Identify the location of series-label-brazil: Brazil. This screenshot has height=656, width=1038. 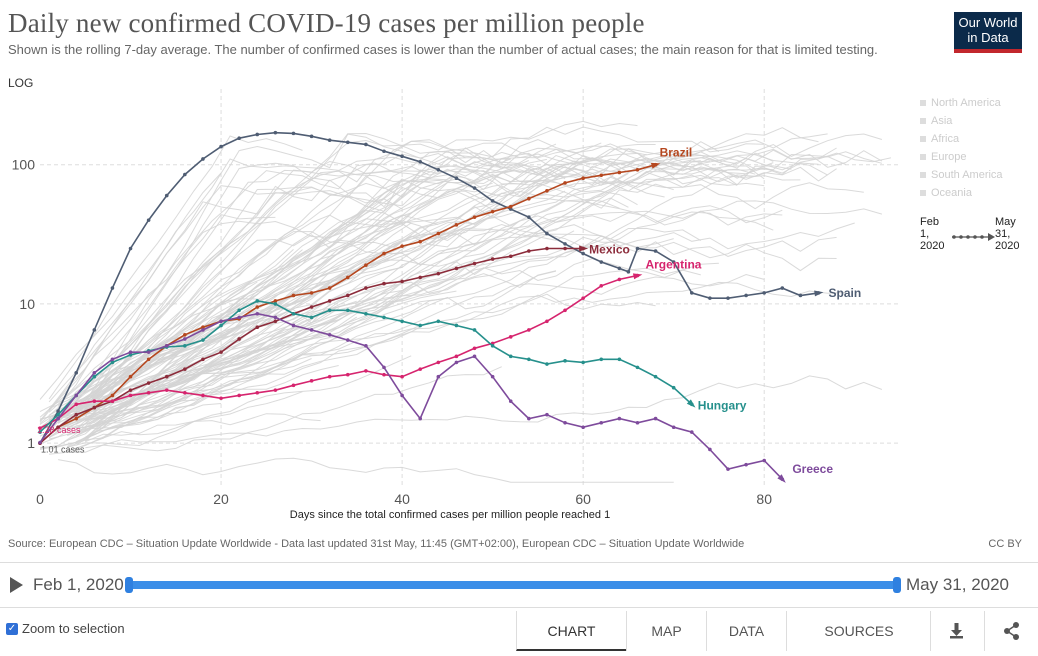
(676, 153).